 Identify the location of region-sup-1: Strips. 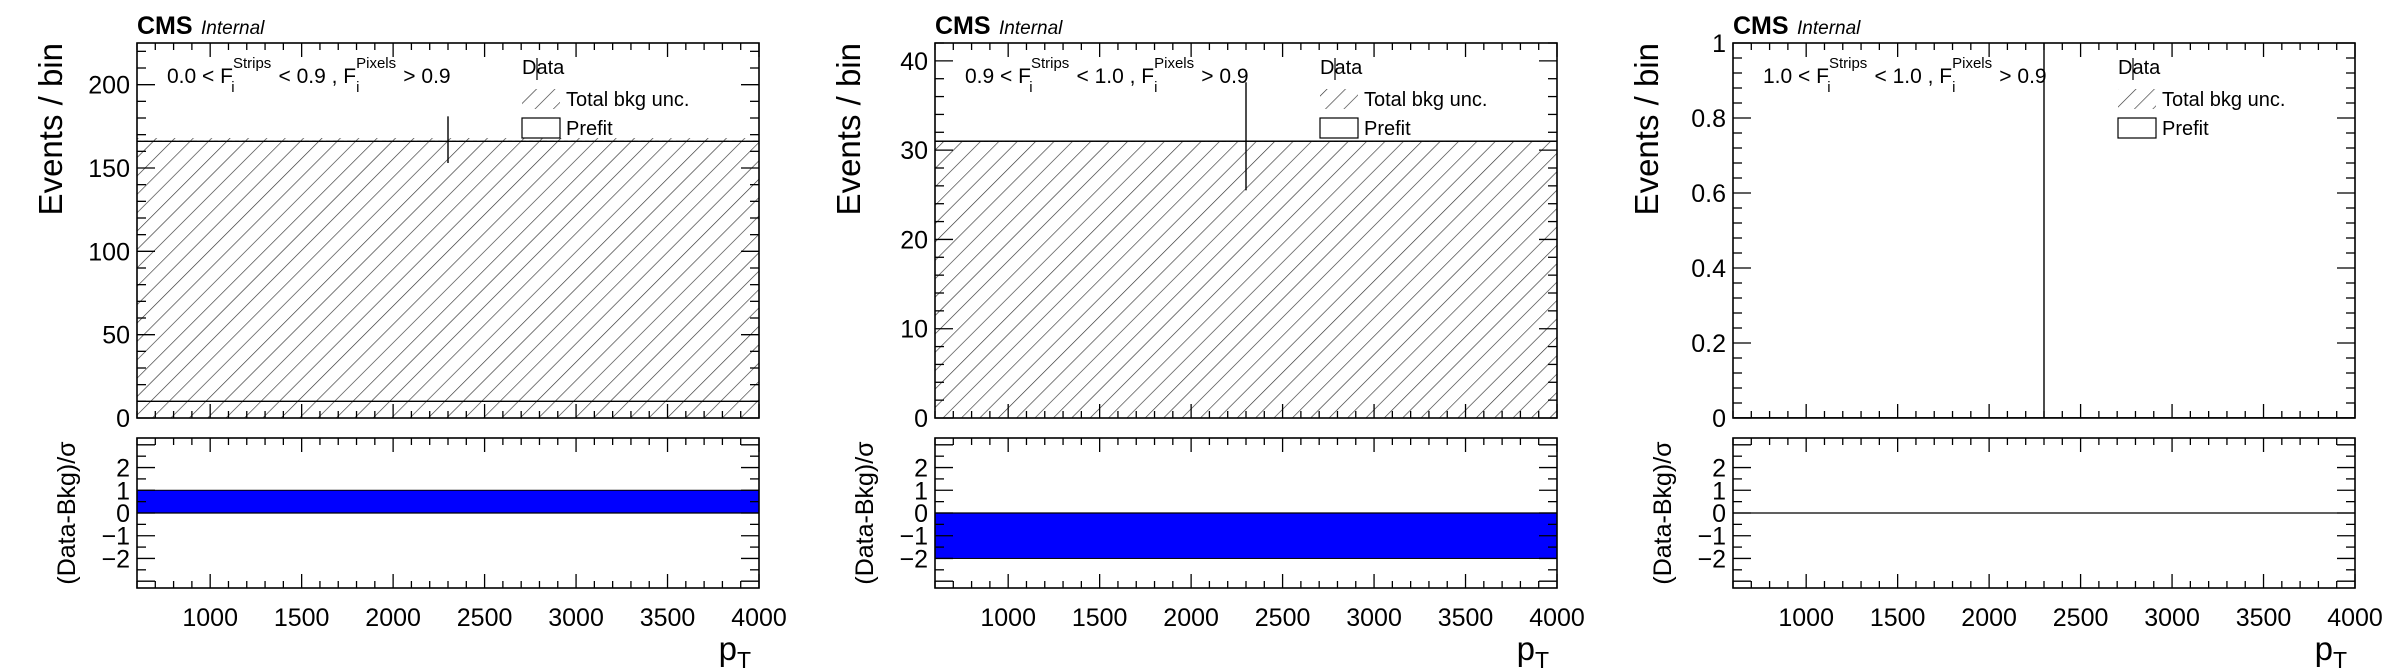
(1050, 63).